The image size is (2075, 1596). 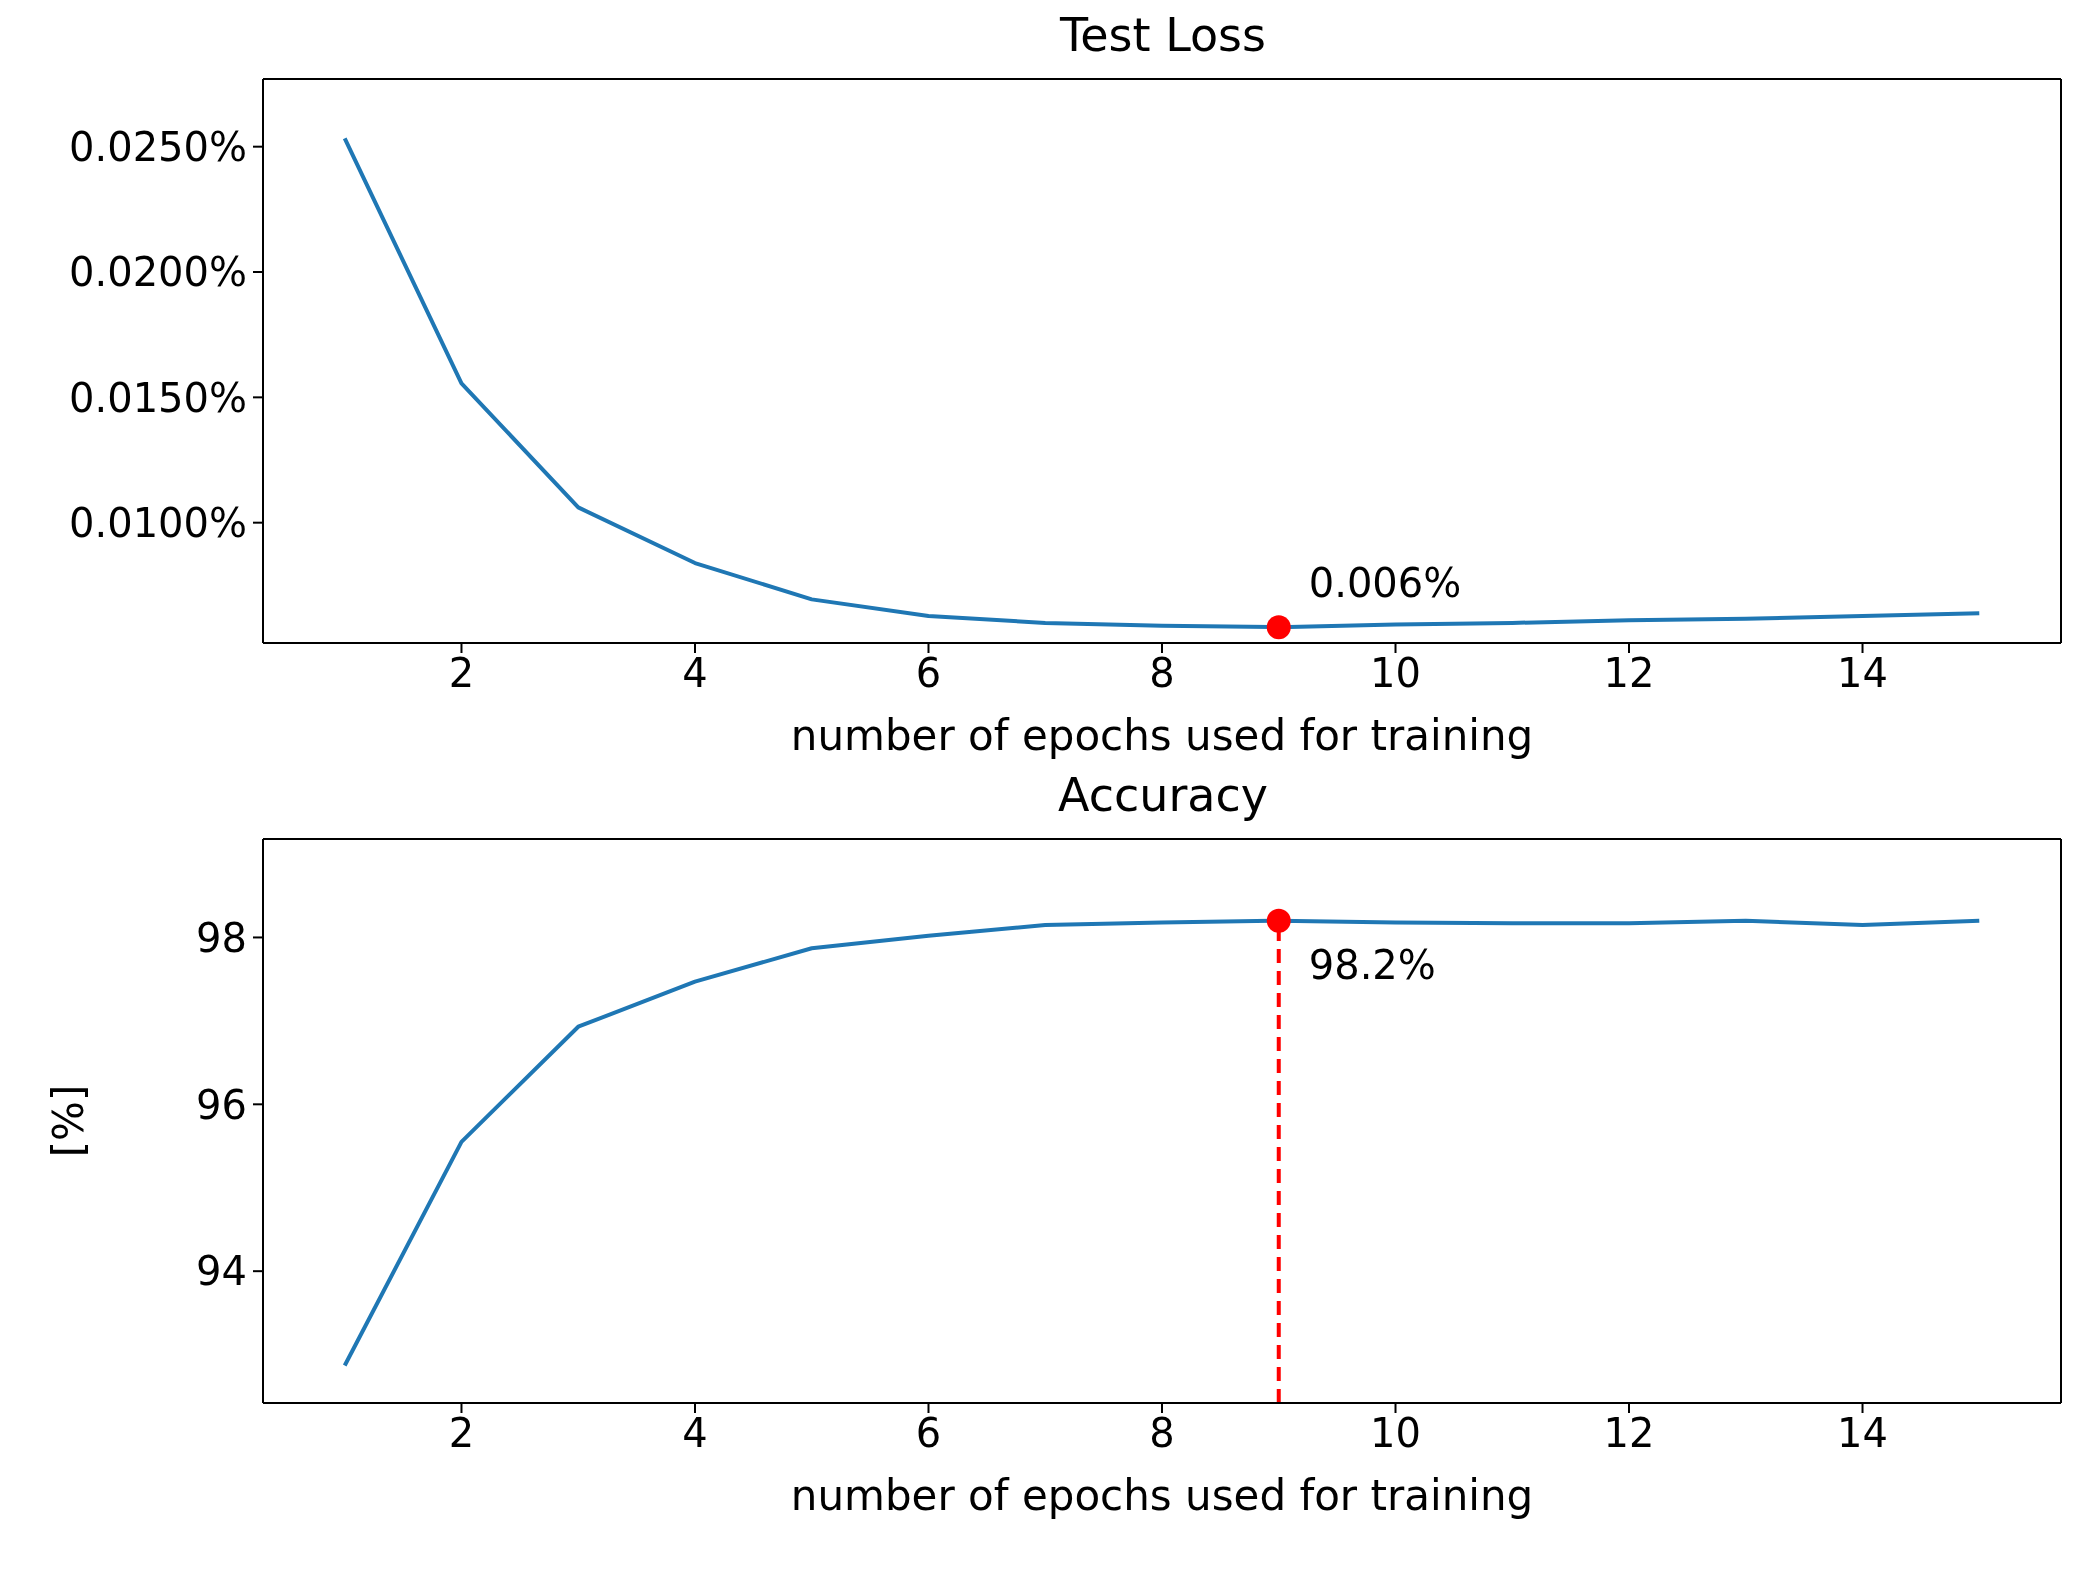 What do you see at coordinates (158, 522) in the screenshot?
I see `y-tick-label: 0.0100%` at bounding box center [158, 522].